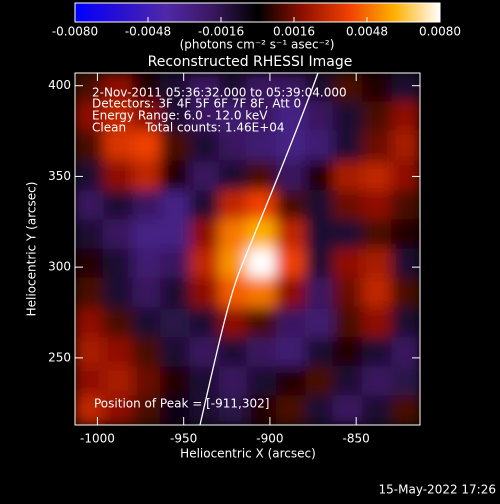  What do you see at coordinates (221, 32) in the screenshot?
I see `colorbar-tick-label: -0.0016` at bounding box center [221, 32].